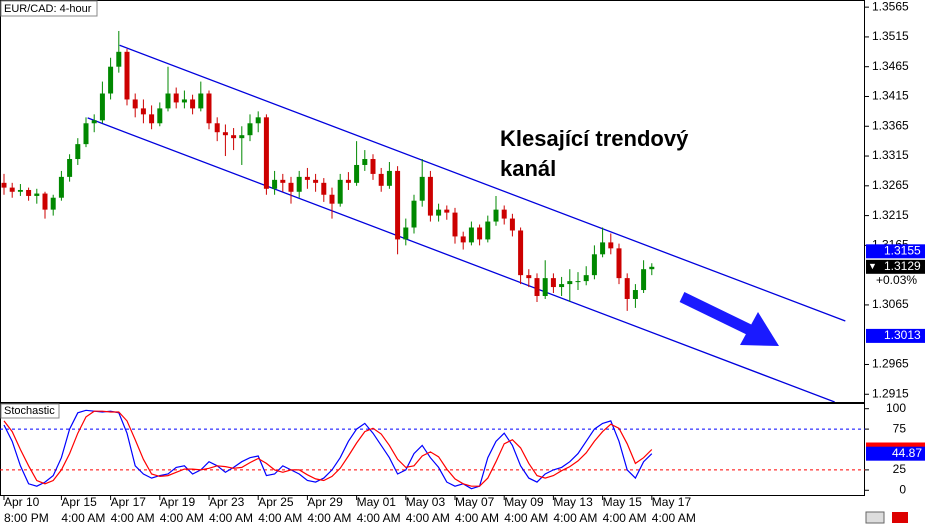 This screenshot has height=525, width=925. I want to click on stochastic-line, so click(328, 448).